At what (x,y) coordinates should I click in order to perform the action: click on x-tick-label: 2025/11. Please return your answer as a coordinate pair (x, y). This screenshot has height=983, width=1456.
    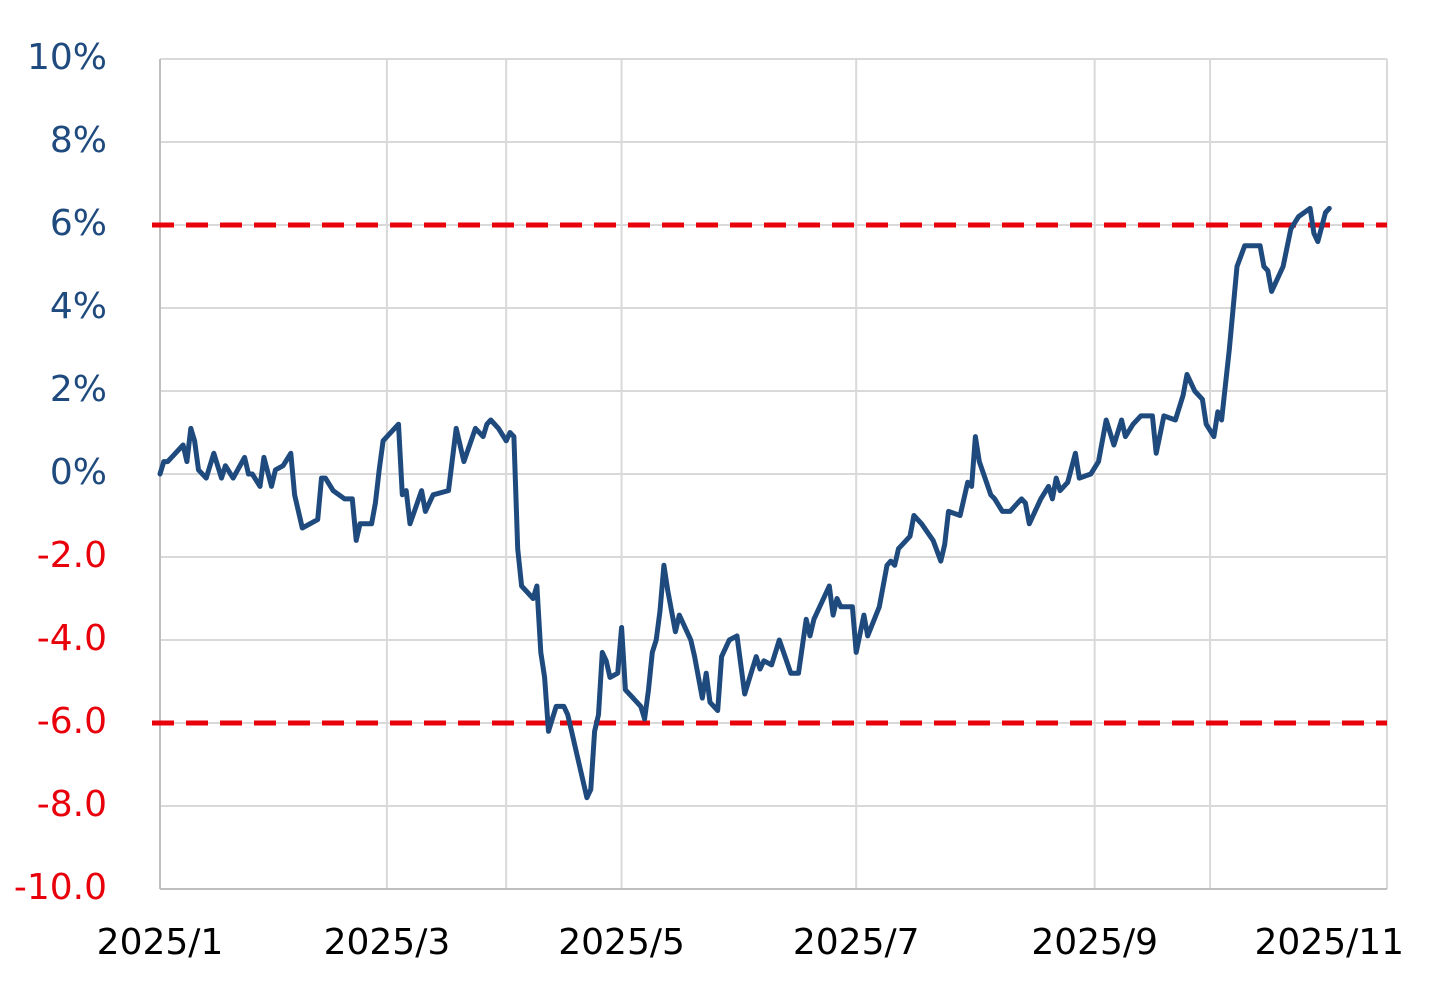
    Looking at the image, I should click on (1330, 942).